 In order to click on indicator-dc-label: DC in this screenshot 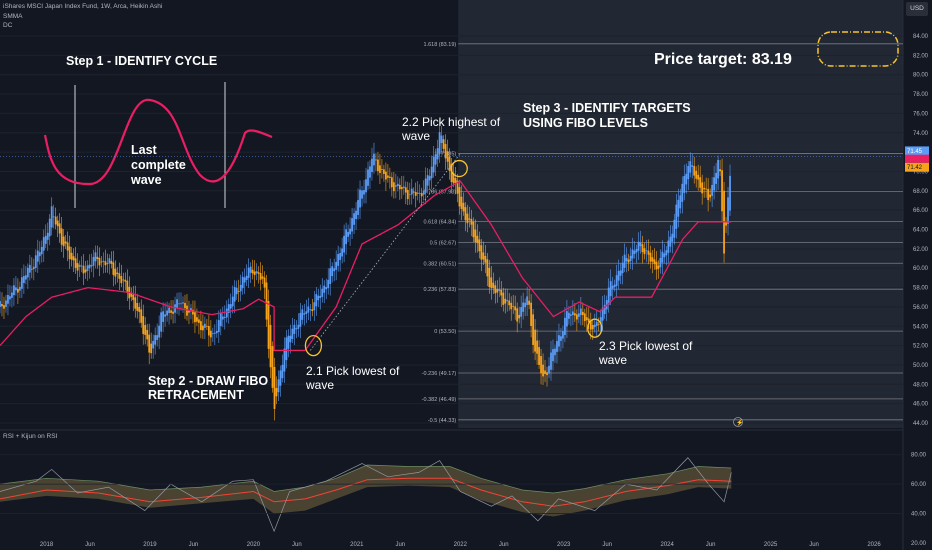, I will do `click(8, 25)`.